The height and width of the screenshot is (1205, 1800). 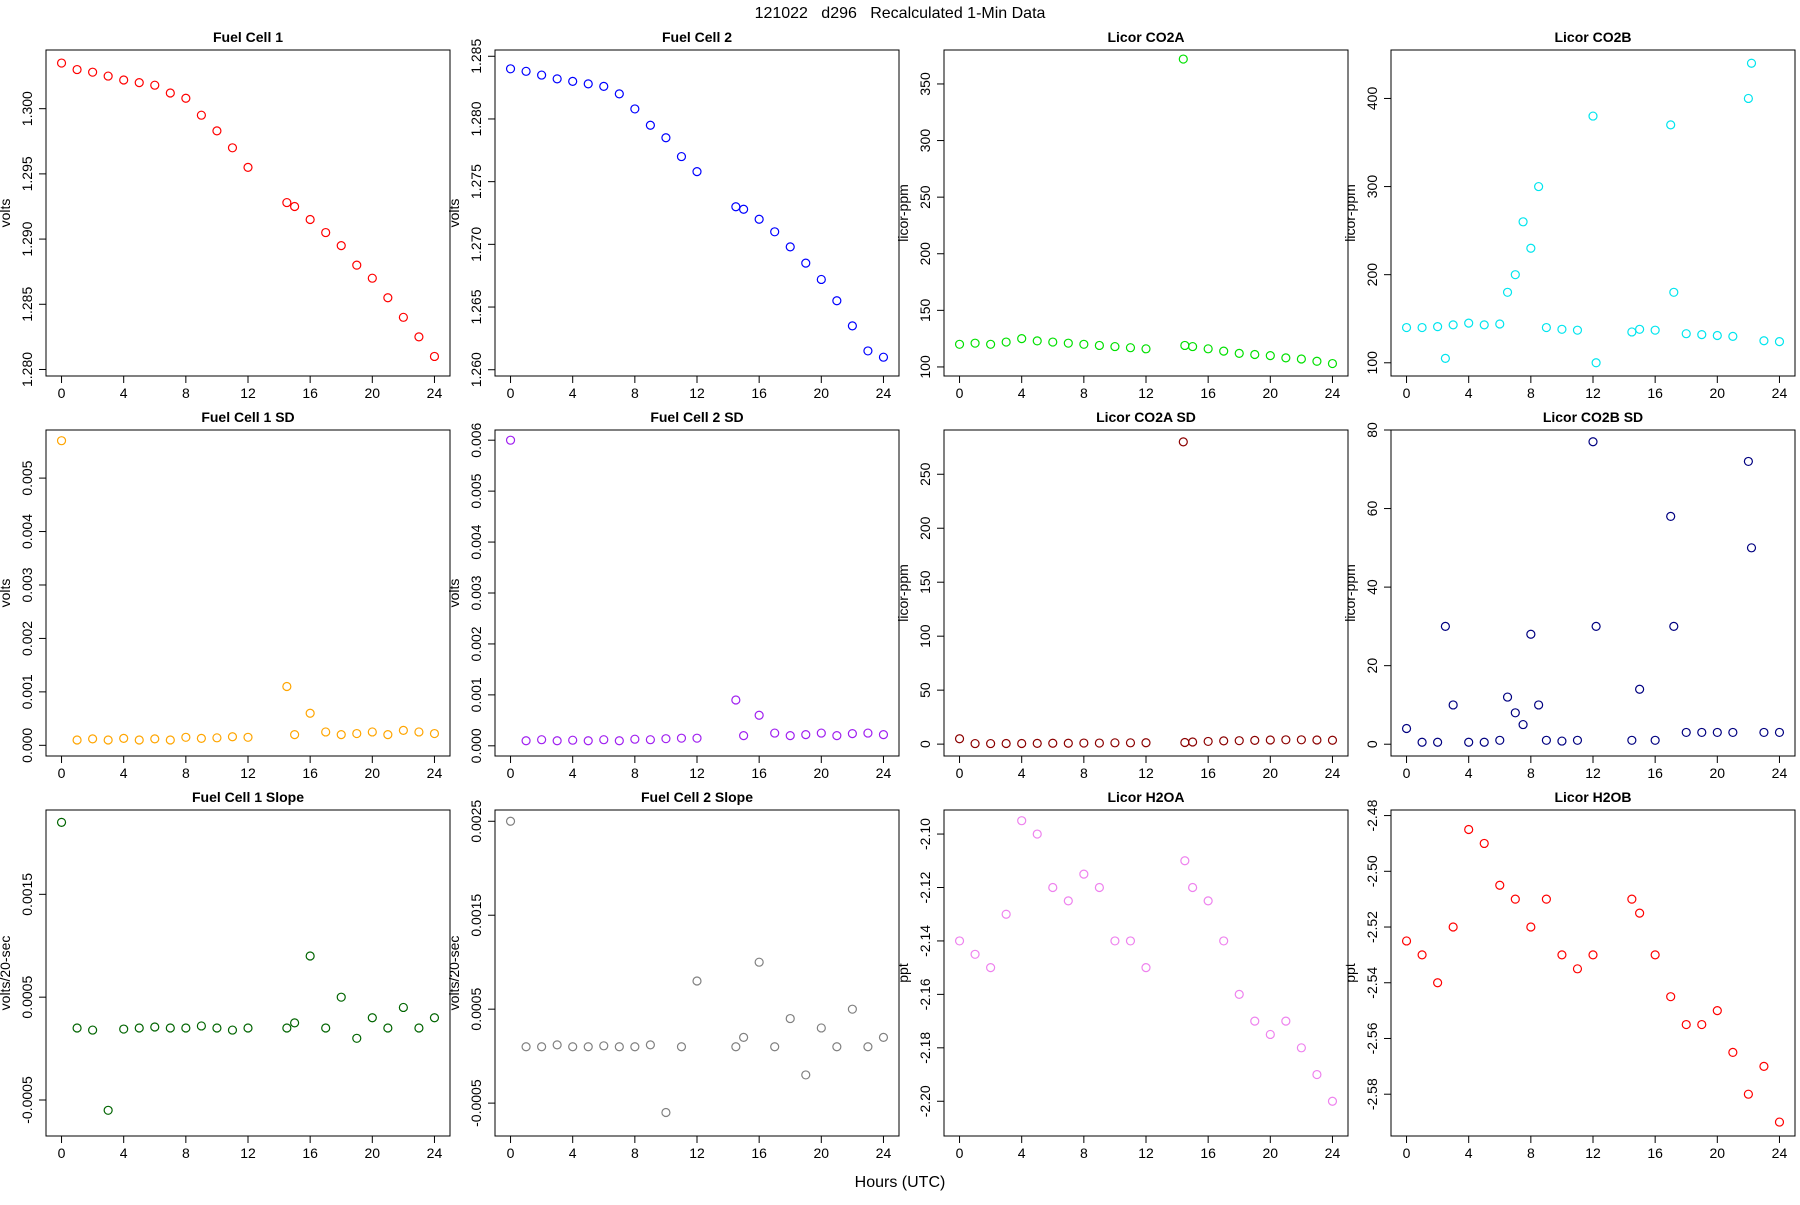 What do you see at coordinates (925, 636) in the screenshot?
I see `y-tick-label: 100` at bounding box center [925, 636].